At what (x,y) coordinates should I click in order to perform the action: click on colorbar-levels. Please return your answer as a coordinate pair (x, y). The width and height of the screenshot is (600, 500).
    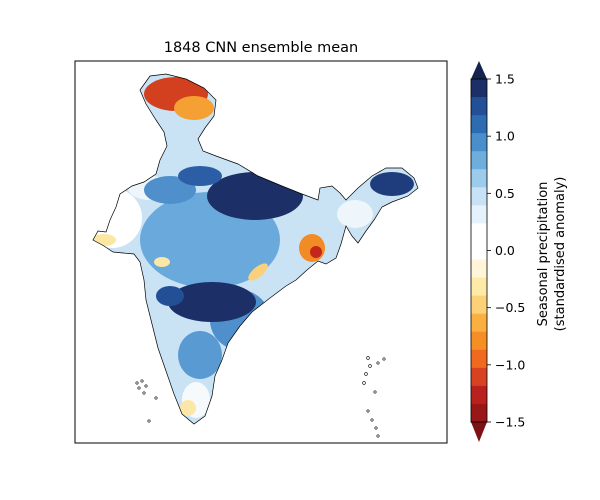
    Looking at the image, I should click on (479, 251).